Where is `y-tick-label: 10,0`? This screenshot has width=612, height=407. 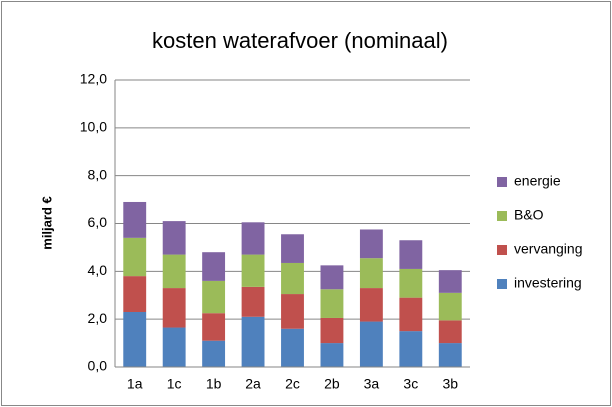 y-tick-label: 10,0 is located at coordinates (93, 127).